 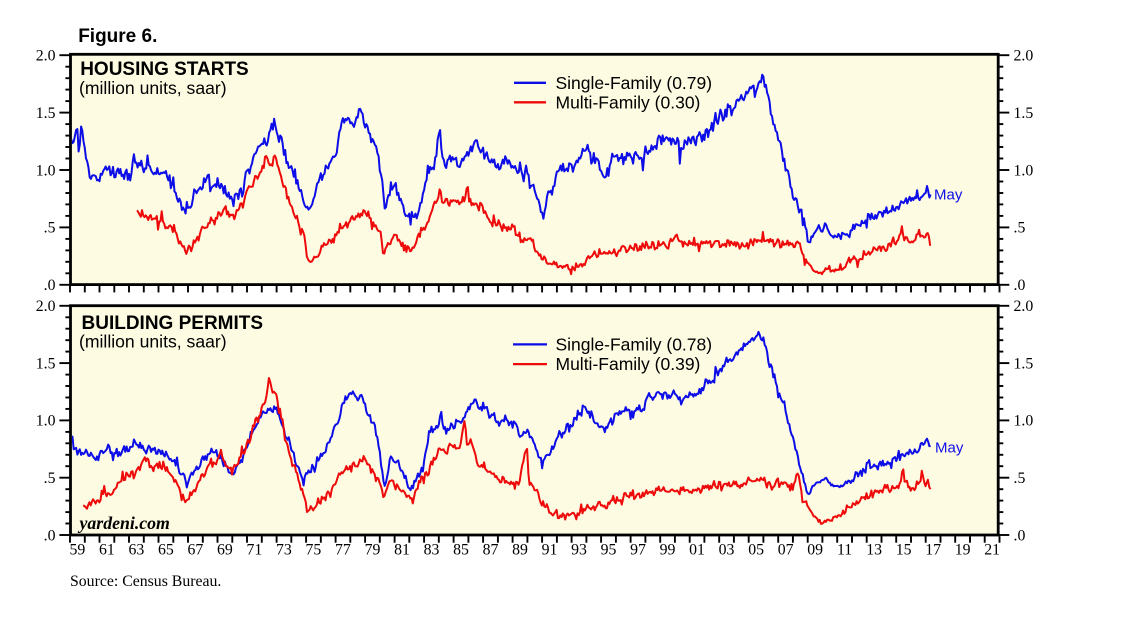 What do you see at coordinates (284, 549) in the screenshot?
I see `svg-text: 73` at bounding box center [284, 549].